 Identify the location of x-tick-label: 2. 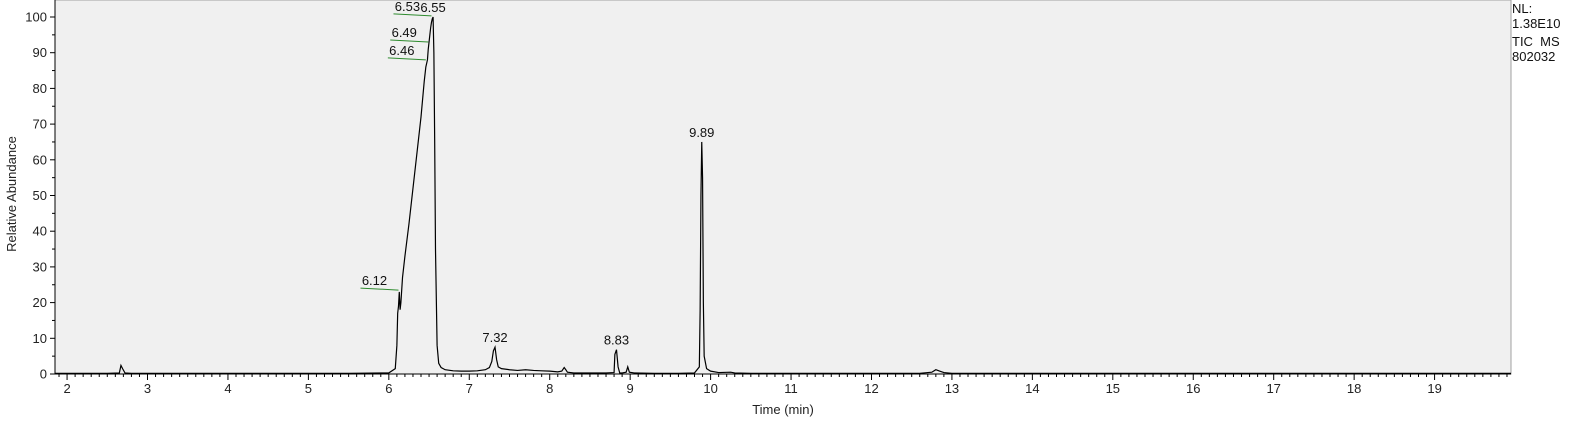
(66, 388).